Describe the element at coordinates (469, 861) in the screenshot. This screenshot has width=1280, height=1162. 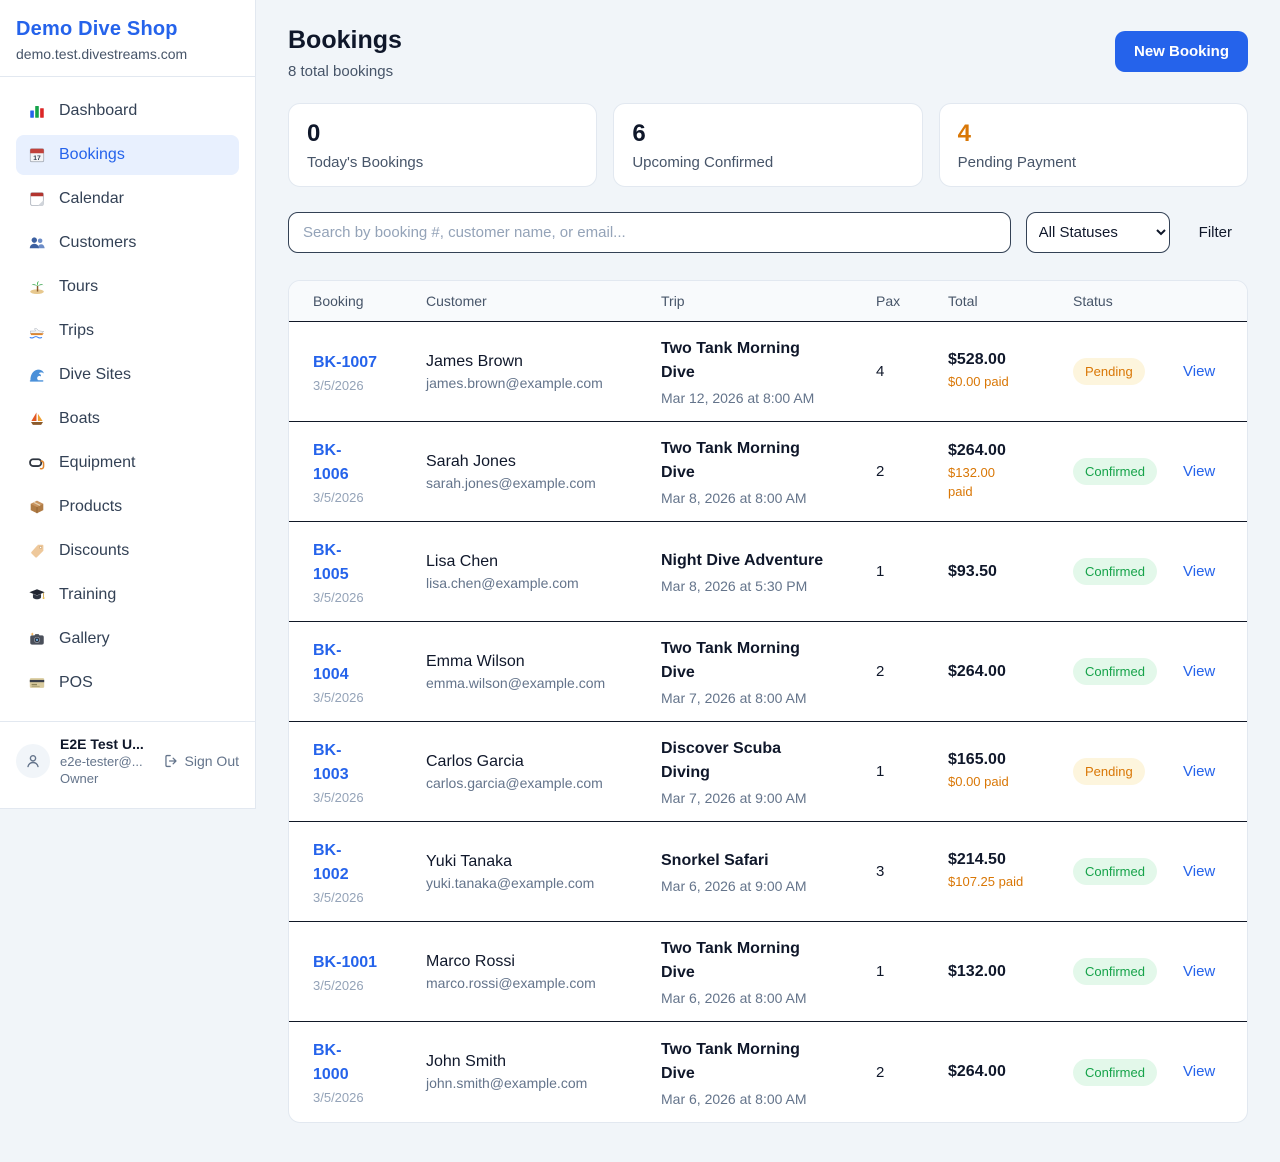
I see `customer-name: Yuki Tanaka` at that location.